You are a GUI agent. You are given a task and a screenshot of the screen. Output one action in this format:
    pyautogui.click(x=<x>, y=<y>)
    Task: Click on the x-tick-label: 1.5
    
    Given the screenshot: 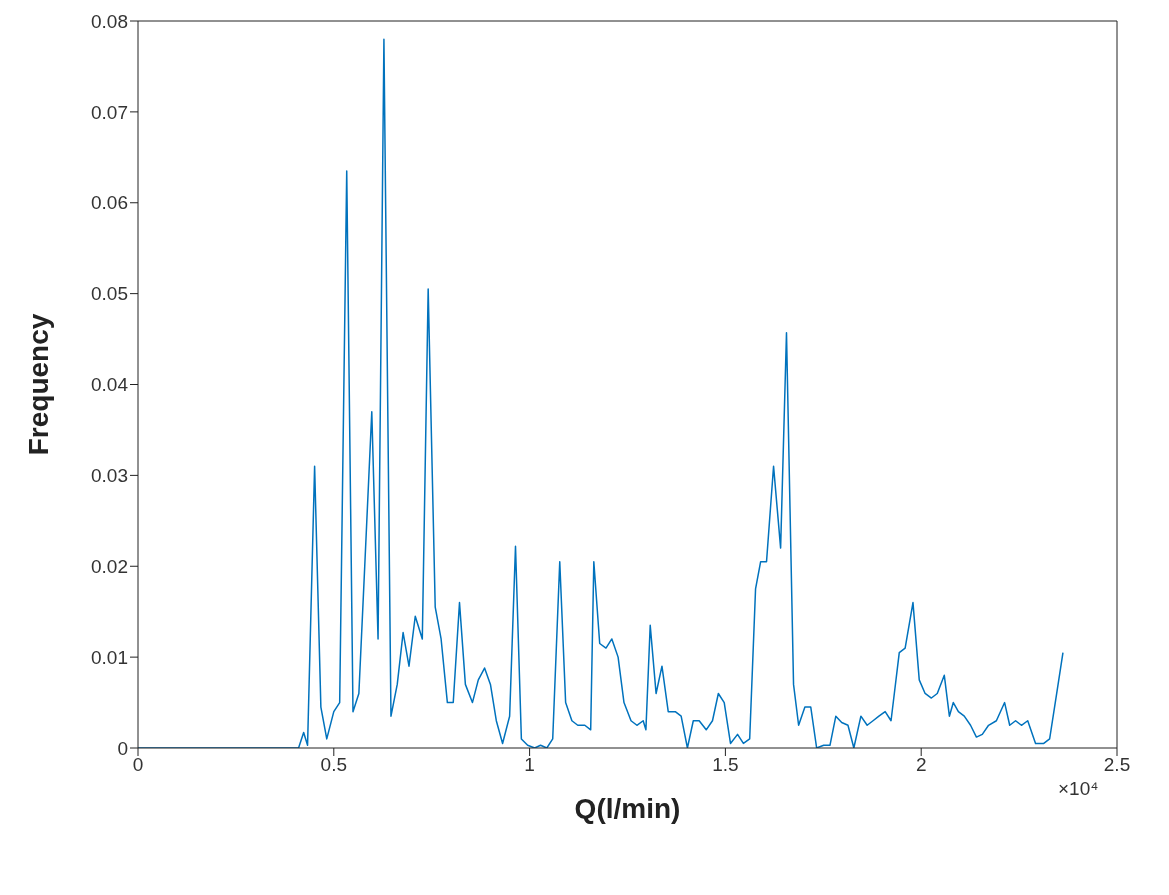 What is the action you would take?
    pyautogui.click(x=725, y=765)
    